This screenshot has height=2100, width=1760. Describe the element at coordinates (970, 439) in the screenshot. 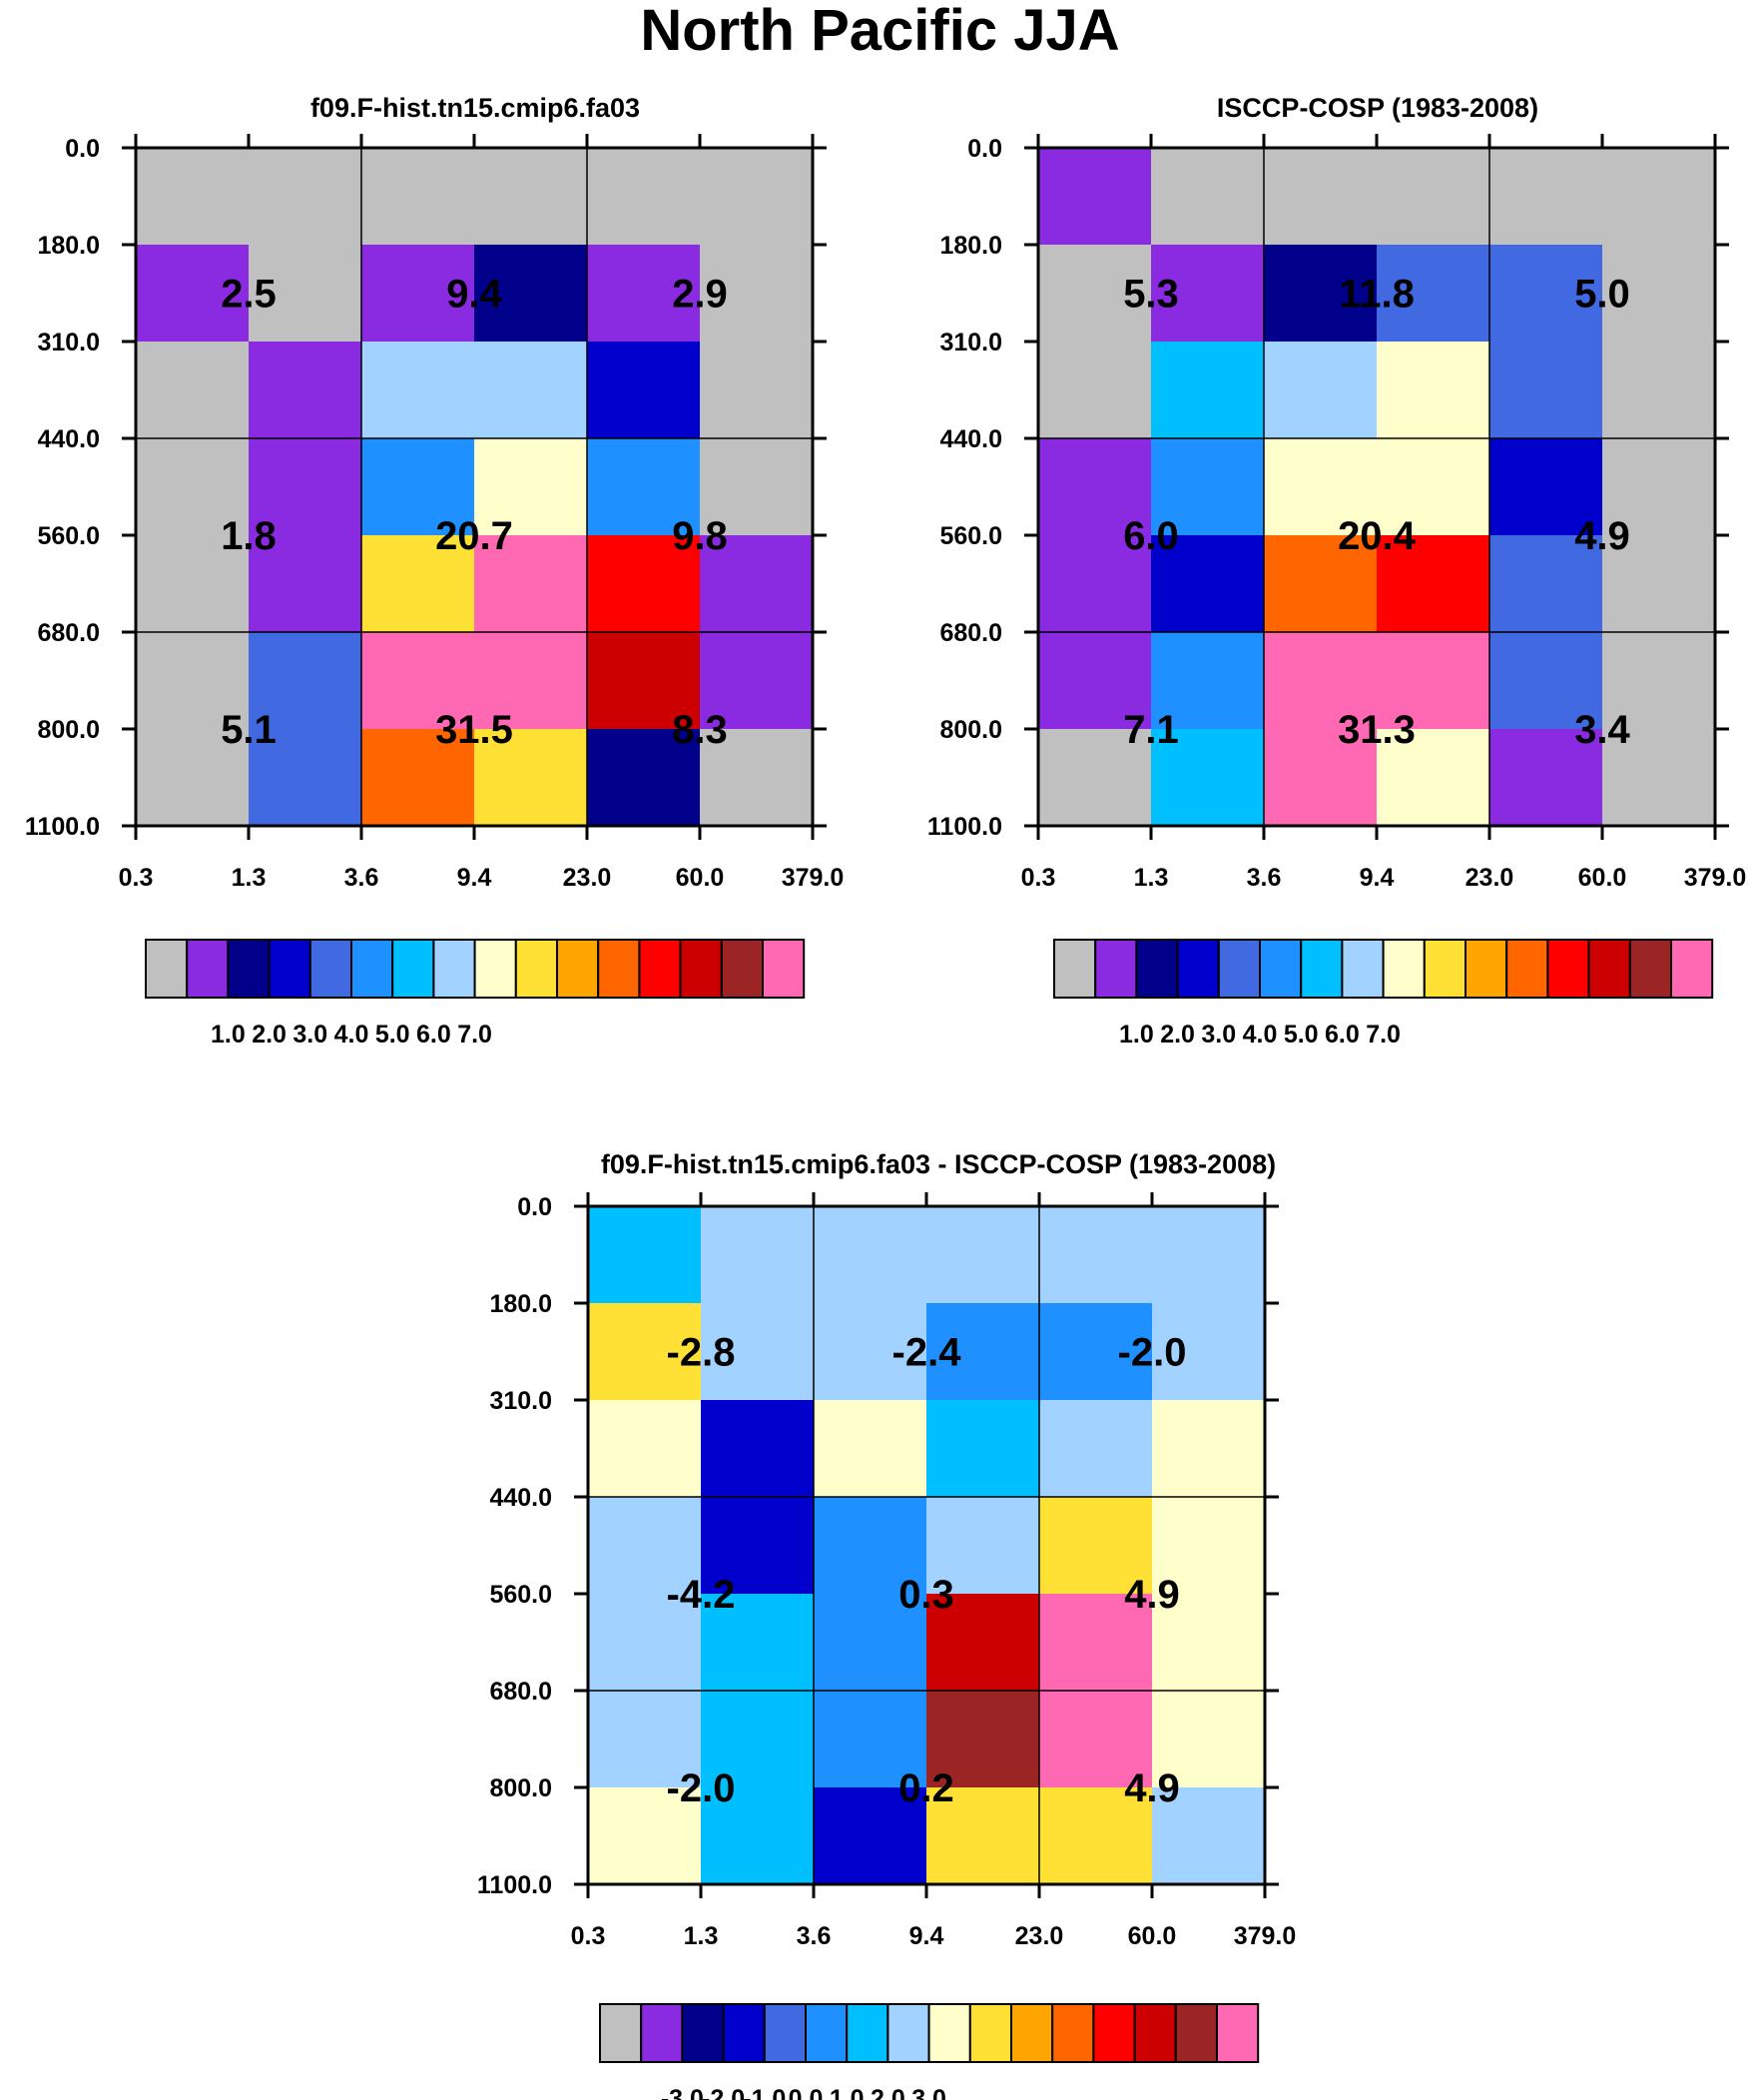

I see `y-tick-label: 440.0` at that location.